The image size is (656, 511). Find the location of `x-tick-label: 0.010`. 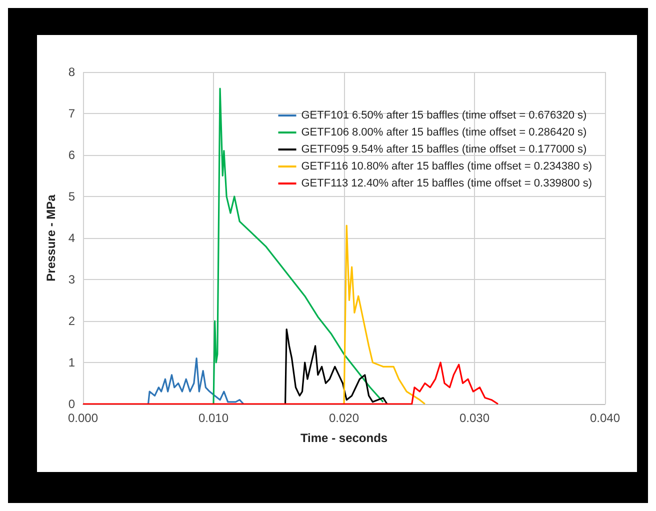

x-tick-label: 0.010 is located at coordinates (213, 418).